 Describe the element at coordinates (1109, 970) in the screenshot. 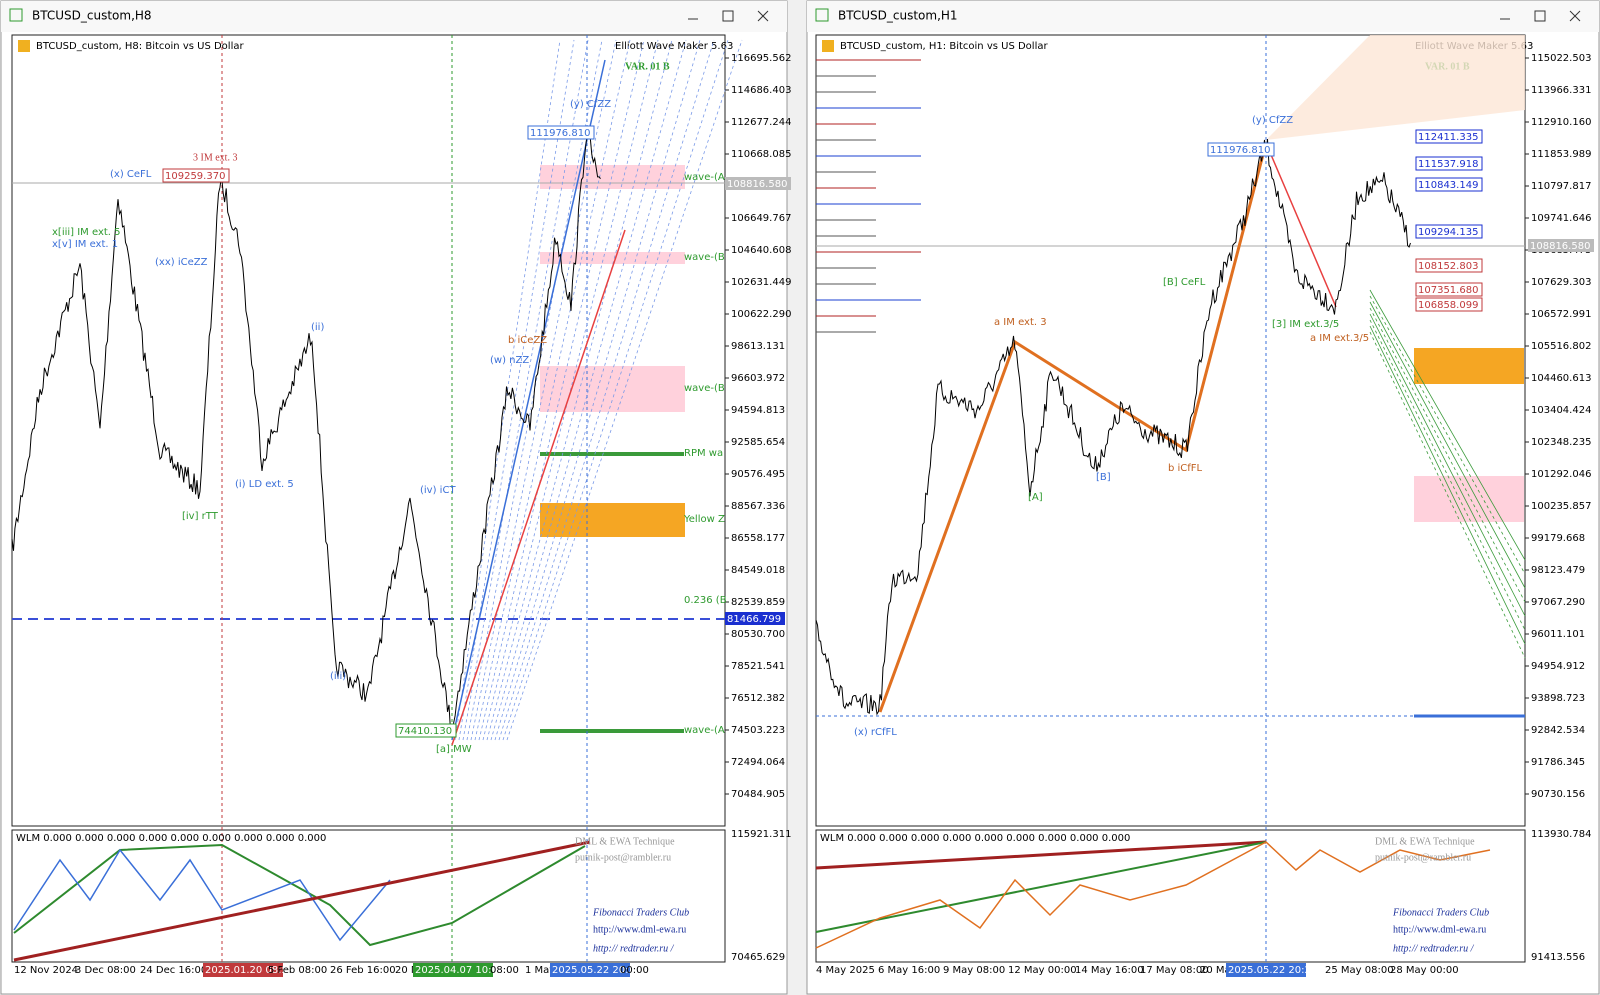

I see `time-label: 14 May 16:00` at that location.